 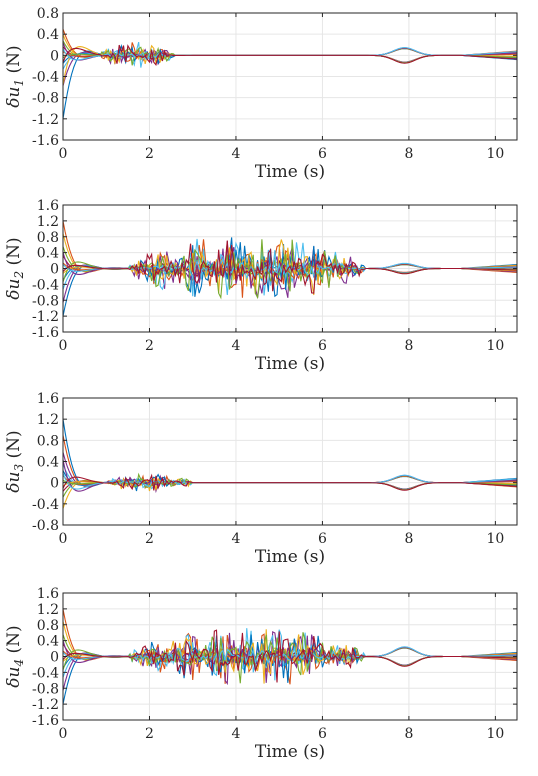 What do you see at coordinates (15, 461) in the screenshot?
I see `y-axis-label: δu3 (N)` at bounding box center [15, 461].